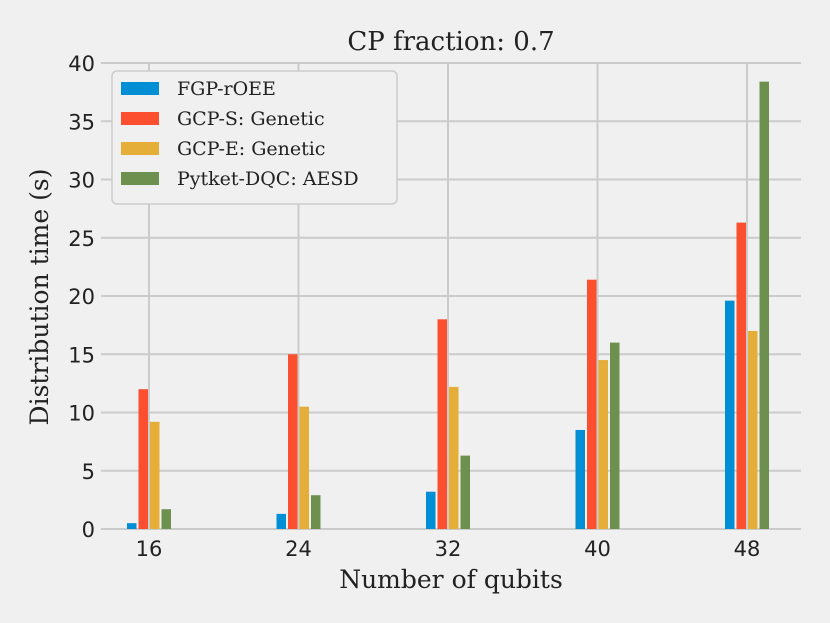 The height and width of the screenshot is (623, 830). Describe the element at coordinates (451, 579) in the screenshot. I see `x-axis-label: Number of qubits` at that location.